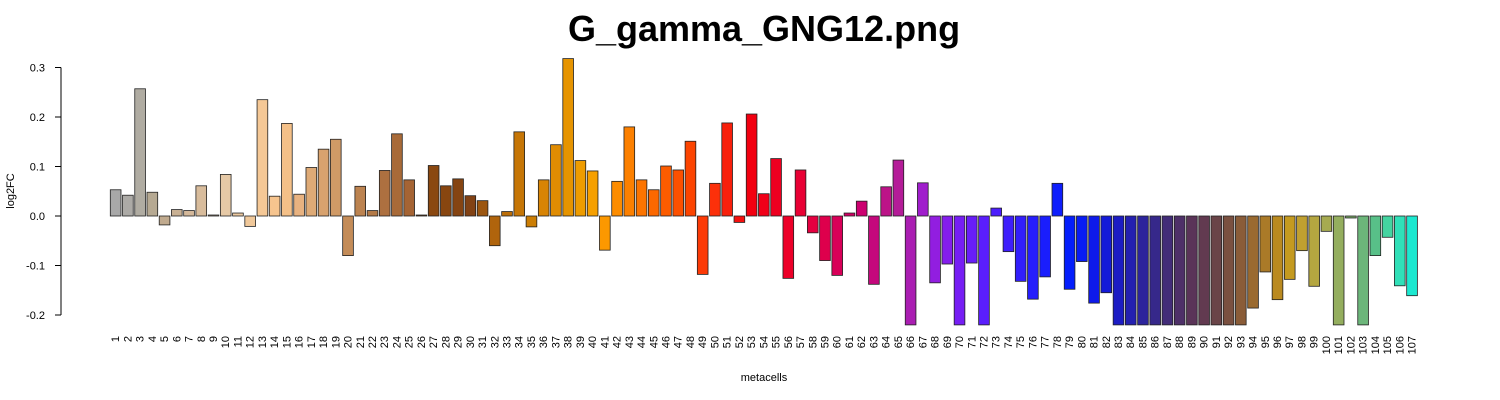  Describe the element at coordinates (948, 342) in the screenshot. I see `x-tick-label: 69` at that location.